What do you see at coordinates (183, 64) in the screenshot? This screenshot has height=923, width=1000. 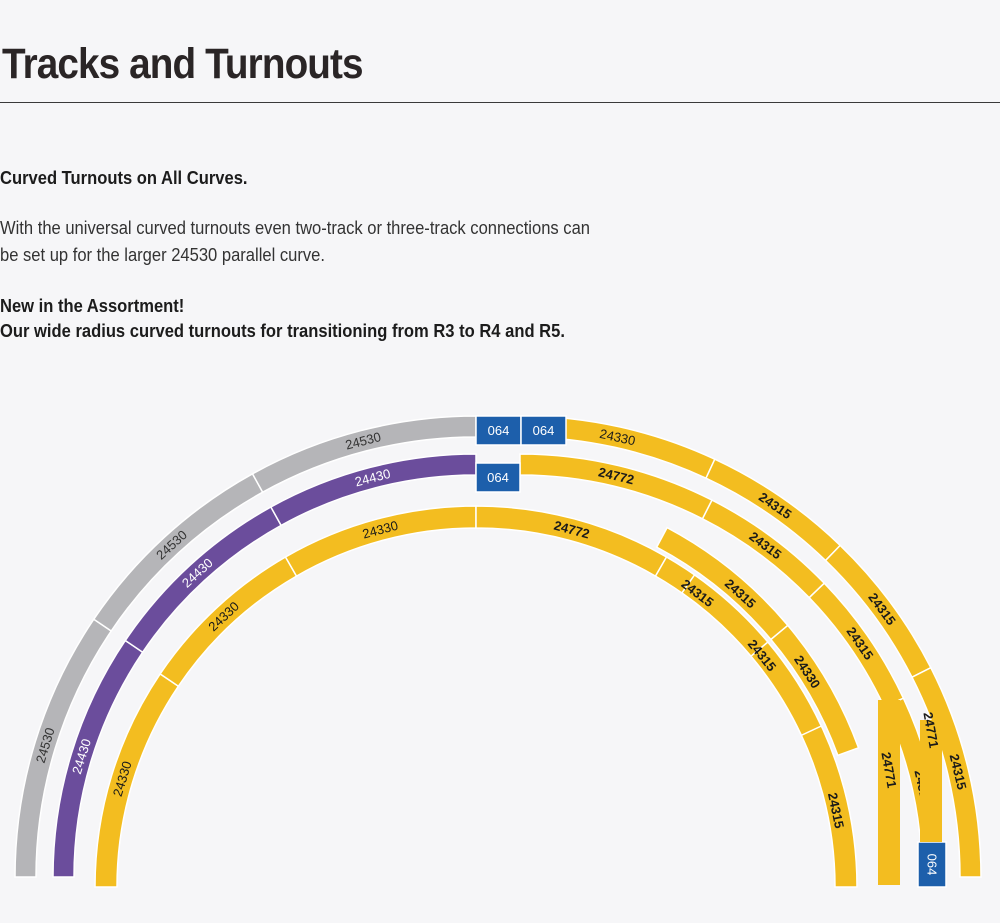 I see `page-title: Tracks and Turnouts` at bounding box center [183, 64].